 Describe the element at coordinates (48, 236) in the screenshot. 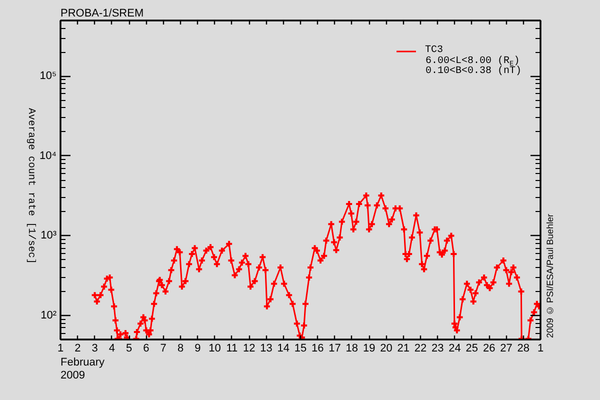

I see `y-tick-label: 10³` at that location.